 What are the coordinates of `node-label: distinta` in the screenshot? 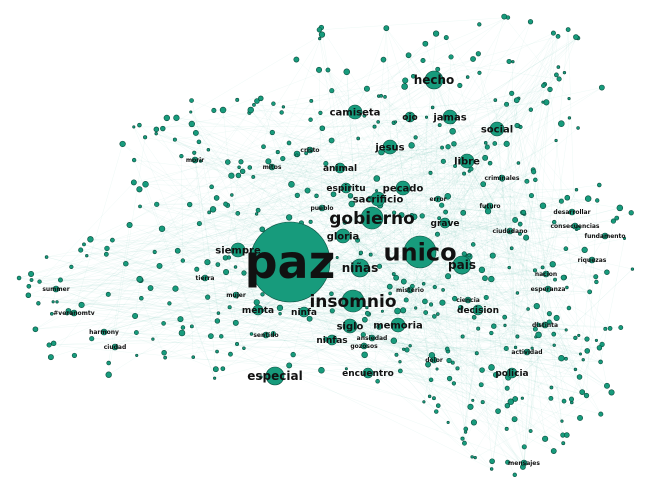 It's located at (545, 325).